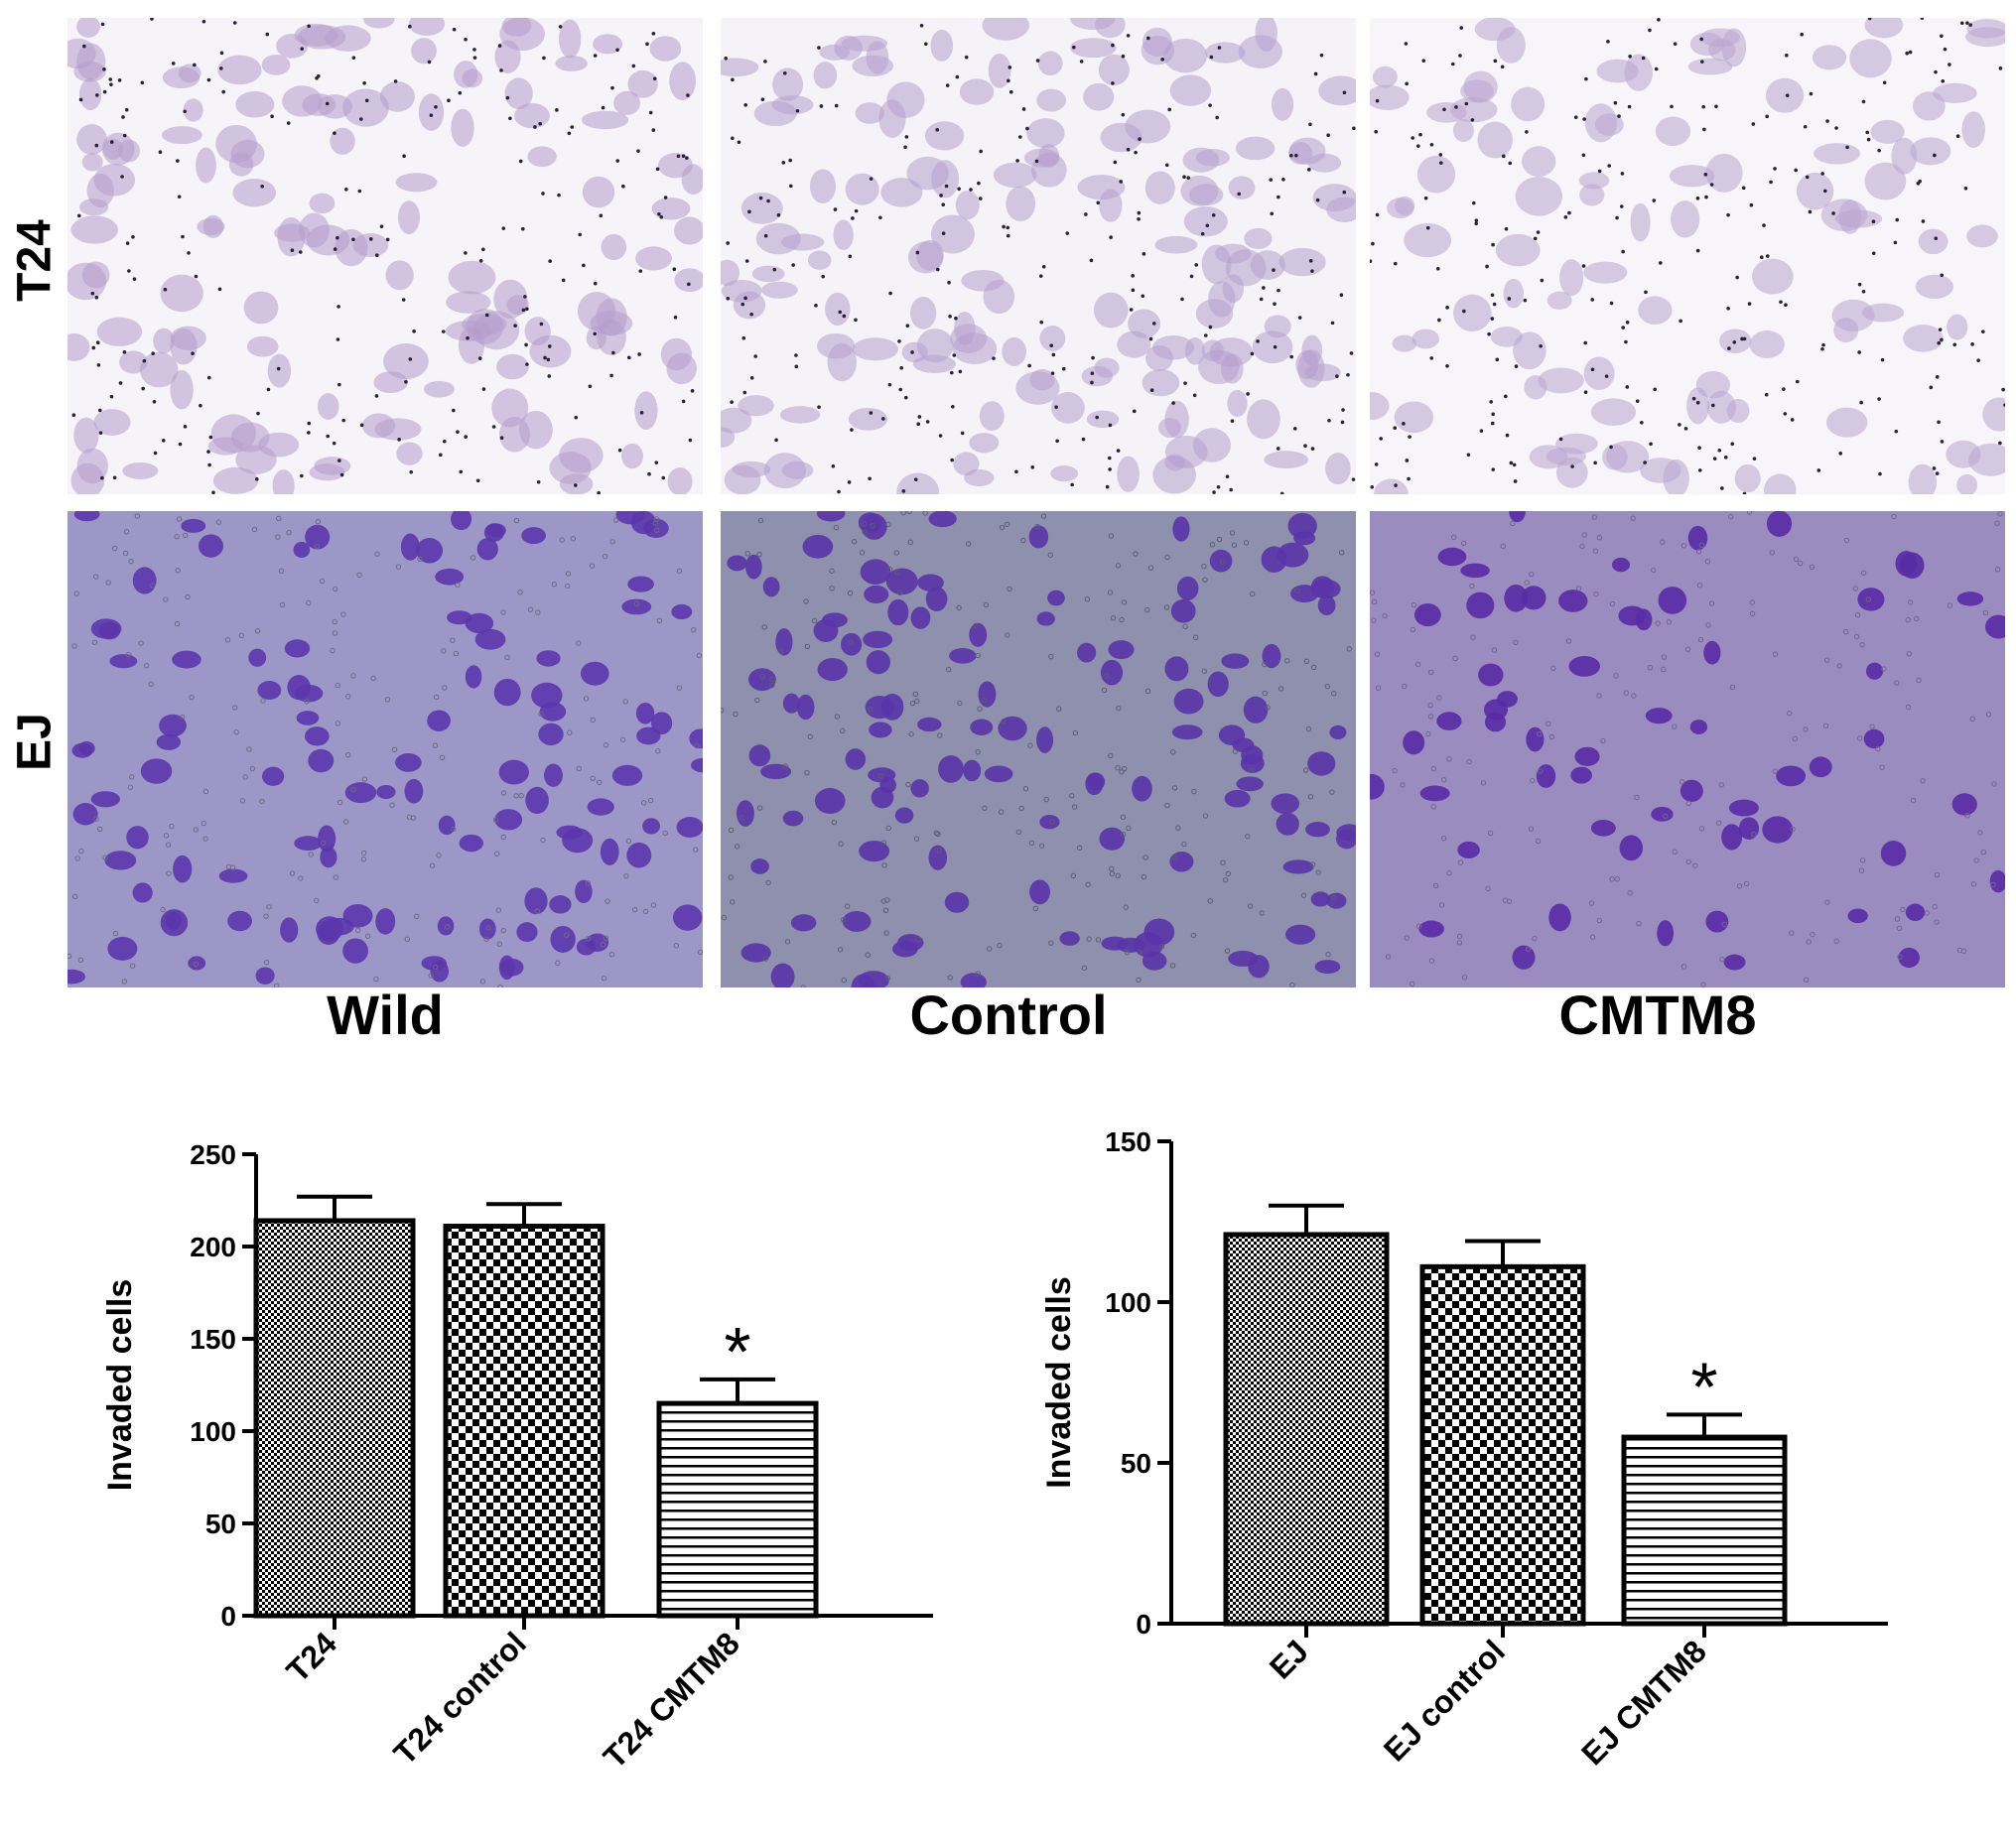 This screenshot has height=1842, width=2016. Describe the element at coordinates (213, 1247) in the screenshot. I see `y-tick-label: 200` at that location.